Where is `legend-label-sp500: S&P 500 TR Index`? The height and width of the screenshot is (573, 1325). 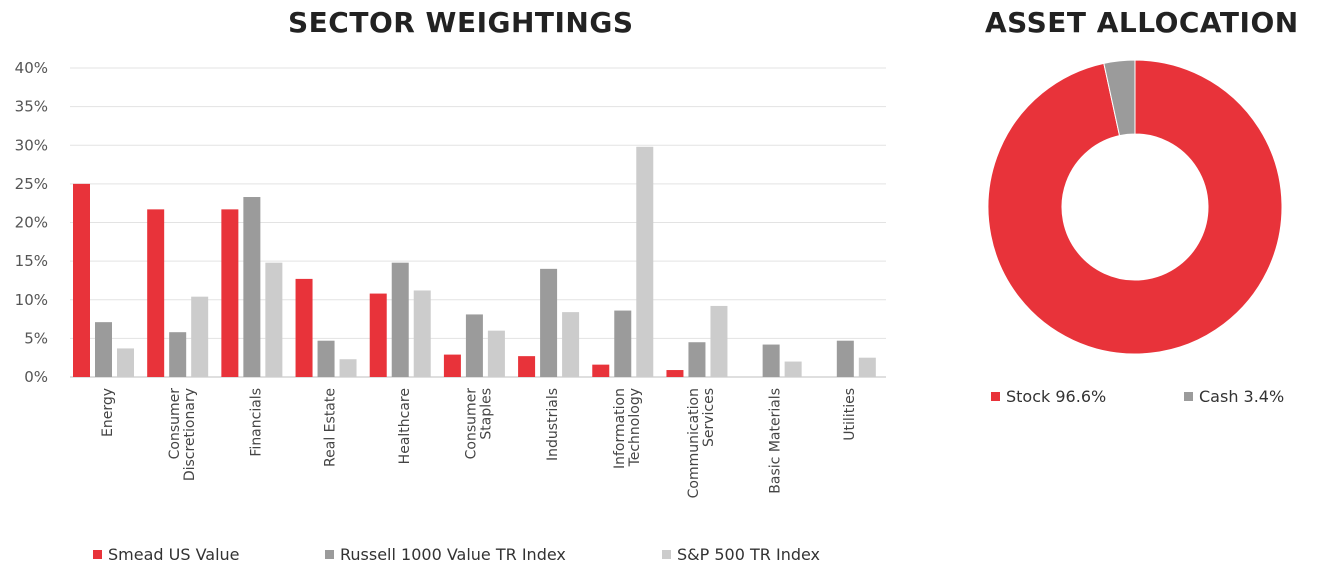
legend-label-sp500: S&P 500 TR Index is located at coordinates (749, 554).